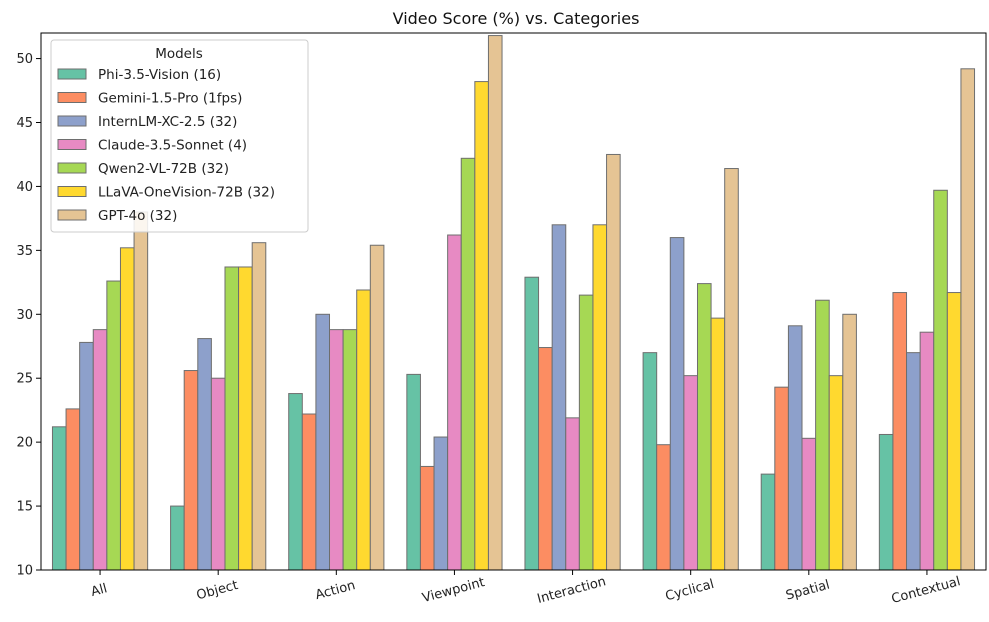 Image resolution: width=989 pixels, height=622 pixels. Describe the element at coordinates (159, 75) in the screenshot. I see `legend-label-1: Phi-3.5-Vision (16)` at that location.